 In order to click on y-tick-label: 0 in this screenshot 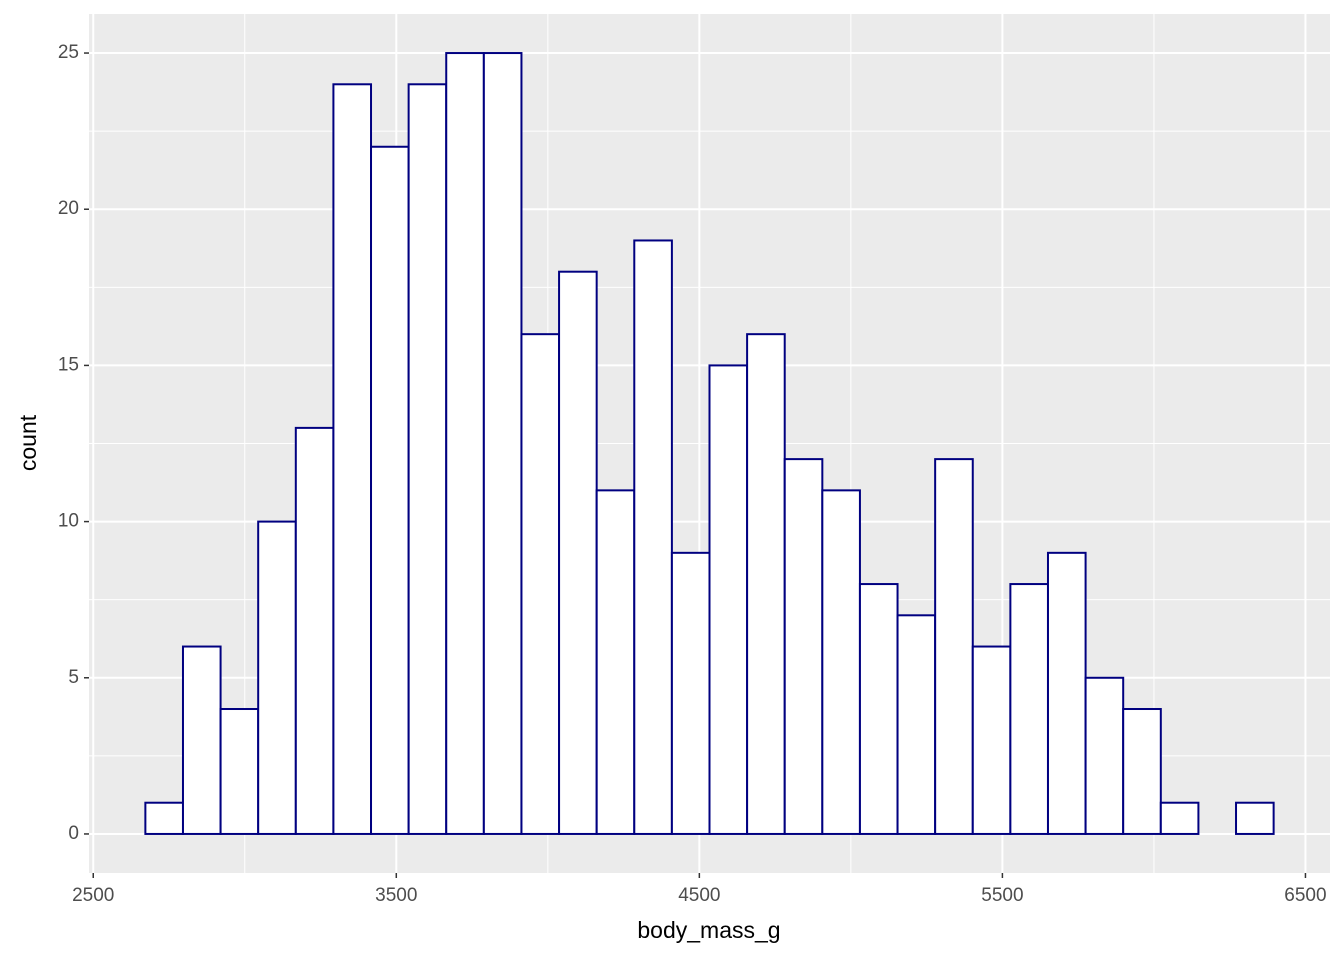, I will do `click(73, 833)`.